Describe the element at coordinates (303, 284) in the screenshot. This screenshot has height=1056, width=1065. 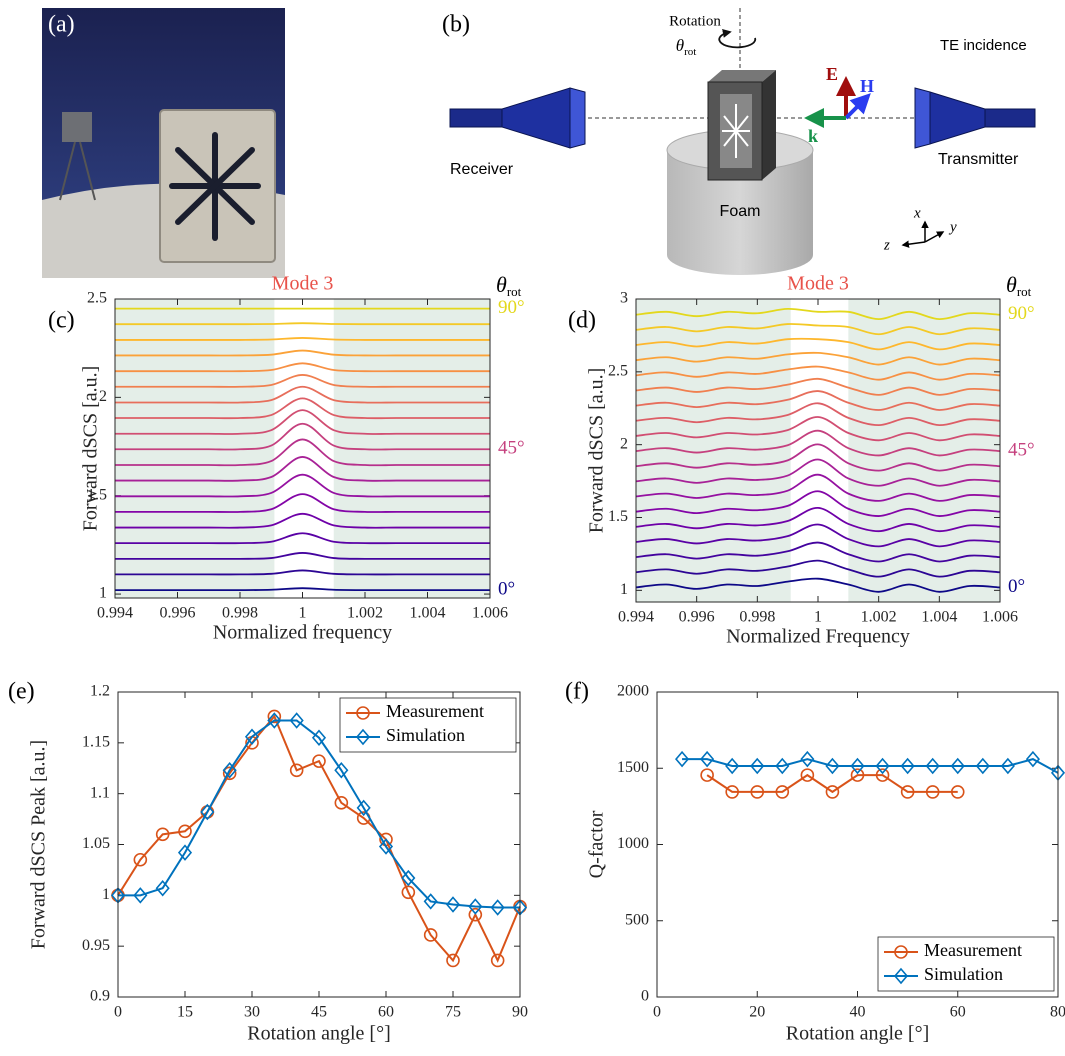
I see `annotation: Mode 3` at that location.